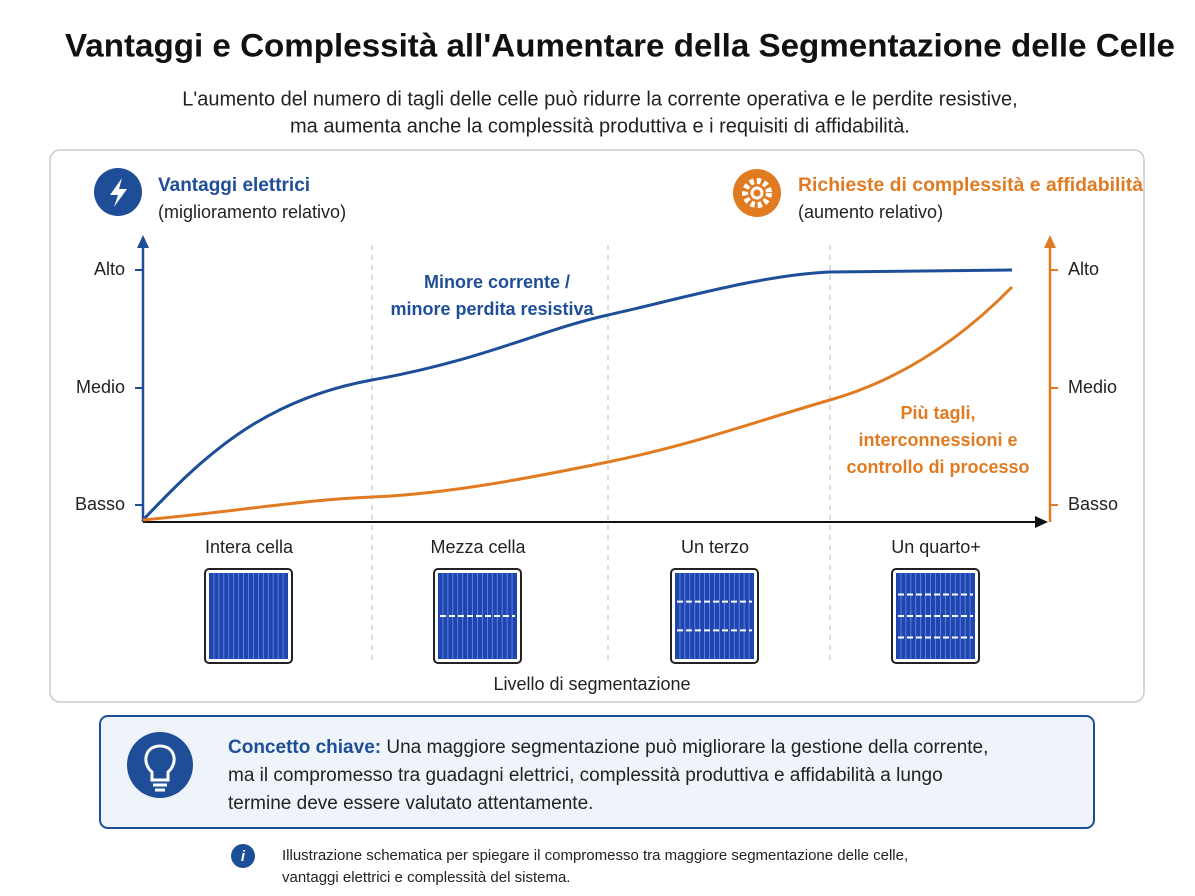 The width and height of the screenshot is (1195, 896). I want to click on bolt, so click(118, 192).